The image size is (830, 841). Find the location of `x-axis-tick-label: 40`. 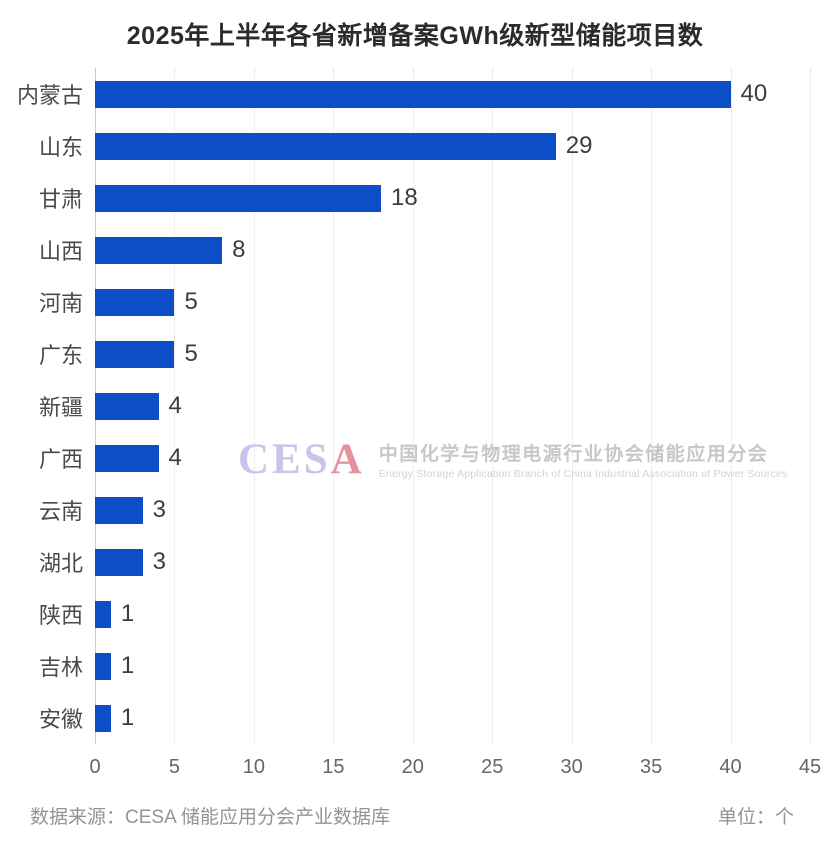

x-axis-tick-label: 40 is located at coordinates (730, 767).